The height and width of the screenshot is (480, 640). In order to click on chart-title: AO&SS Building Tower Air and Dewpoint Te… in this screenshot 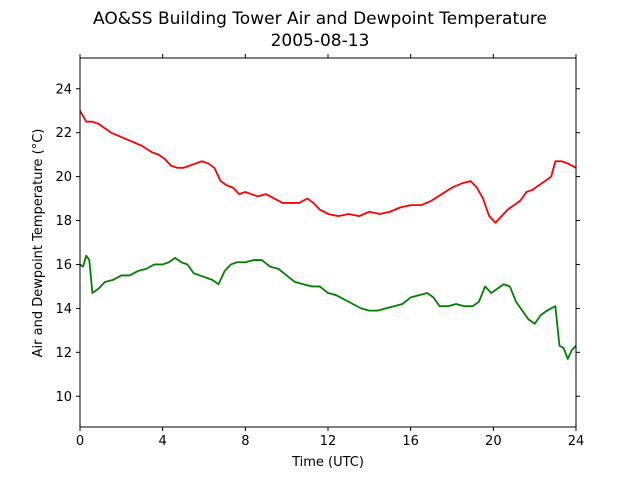, I will do `click(320, 19)`.